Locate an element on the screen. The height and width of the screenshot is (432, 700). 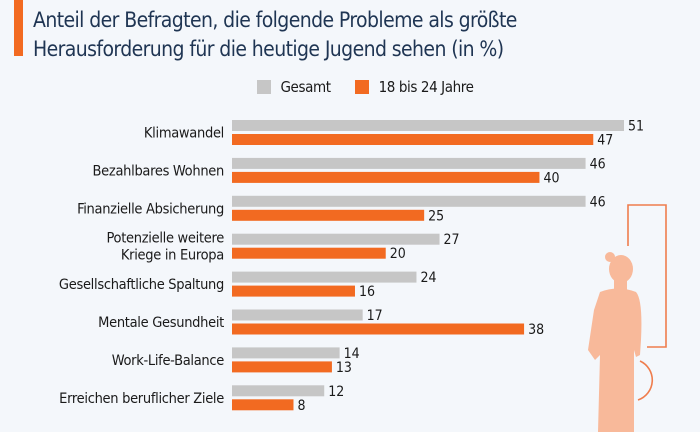
category-label: Kriege in Europa is located at coordinates (172, 256).